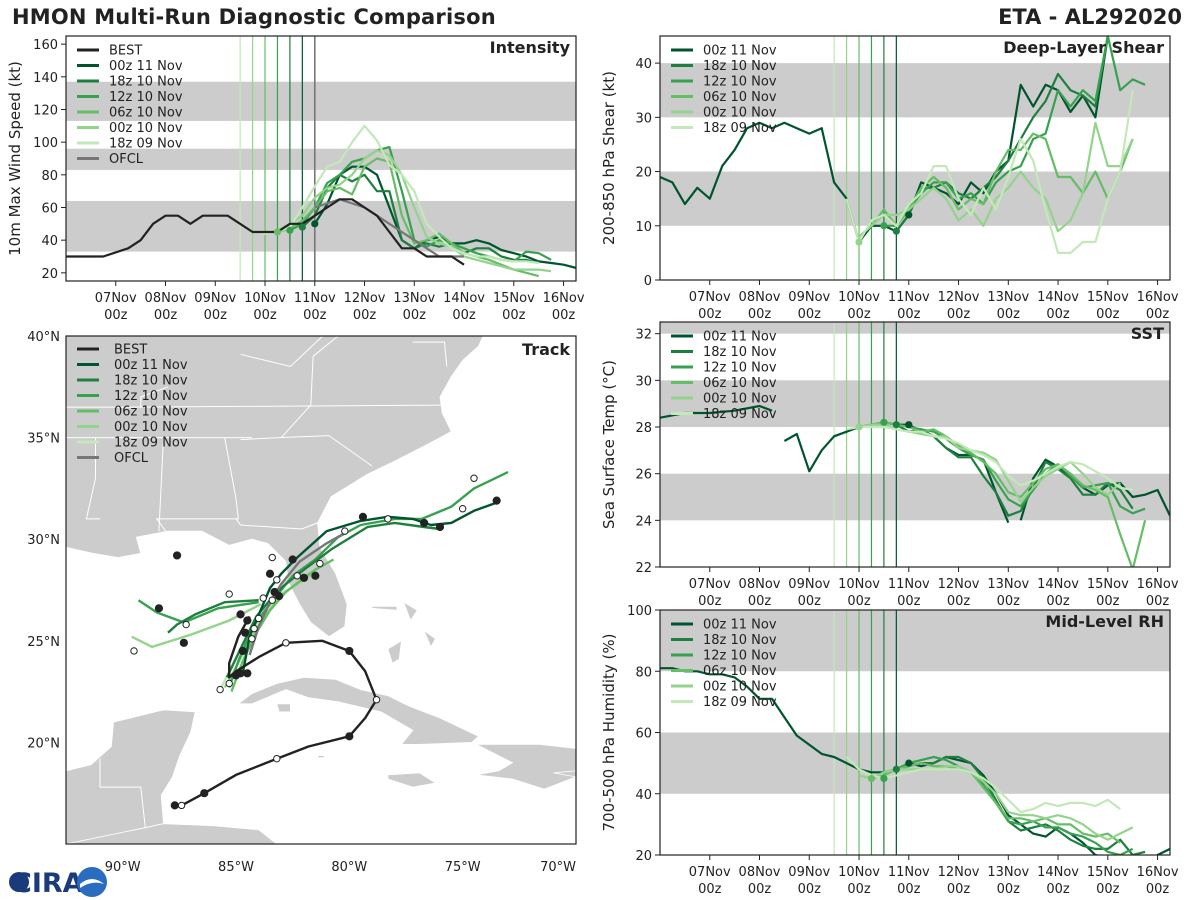 This screenshot has width=1200, height=900. Describe the element at coordinates (710, 314) in the screenshot. I see `shear-xtick-sublabel-0: 00z` at that location.